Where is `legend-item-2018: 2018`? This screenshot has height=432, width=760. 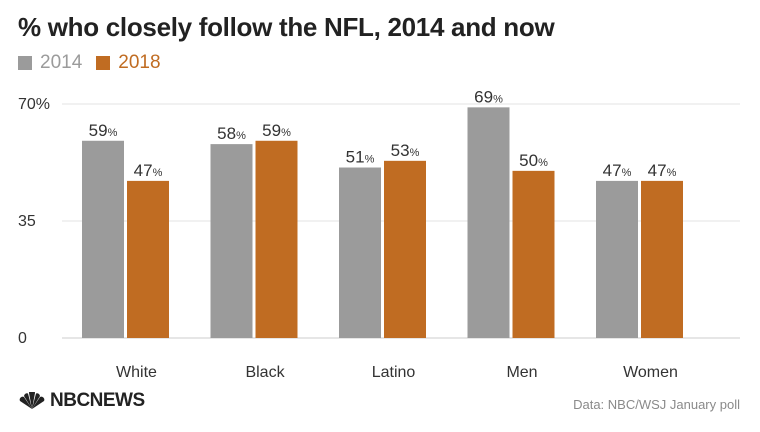 legend-item-2018: 2018 is located at coordinates (128, 63).